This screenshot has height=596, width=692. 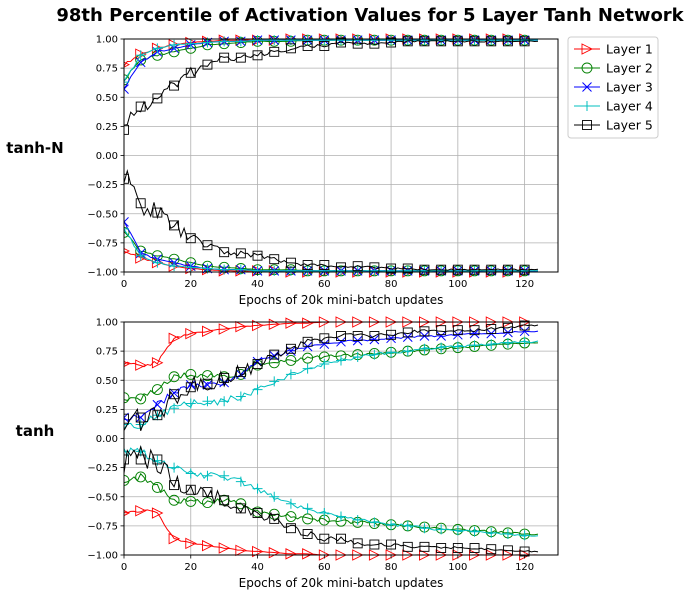 What do you see at coordinates (102, 243) in the screenshot?
I see `y-tick-label: −0.75` at bounding box center [102, 243].